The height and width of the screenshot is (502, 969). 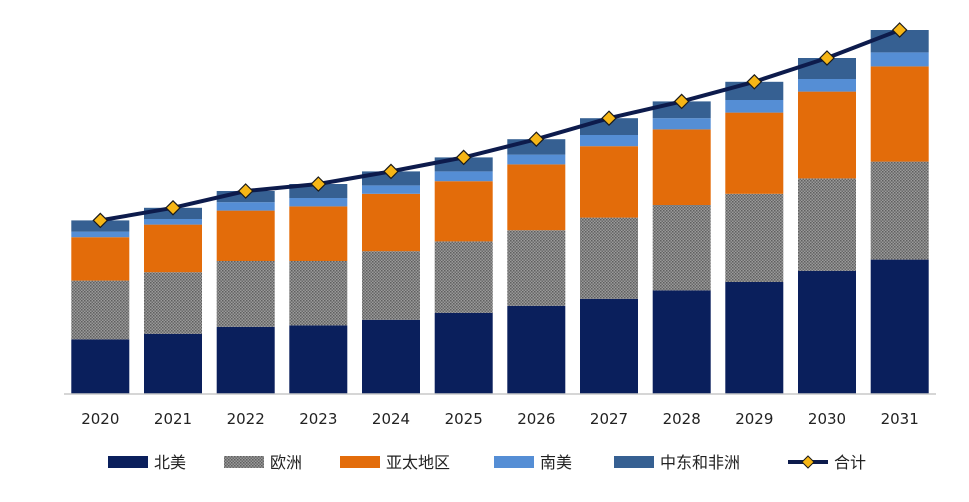 What do you see at coordinates (19, 487) in the screenshot?
I see `watermark-logo-icon: ◌°` at bounding box center [19, 487].